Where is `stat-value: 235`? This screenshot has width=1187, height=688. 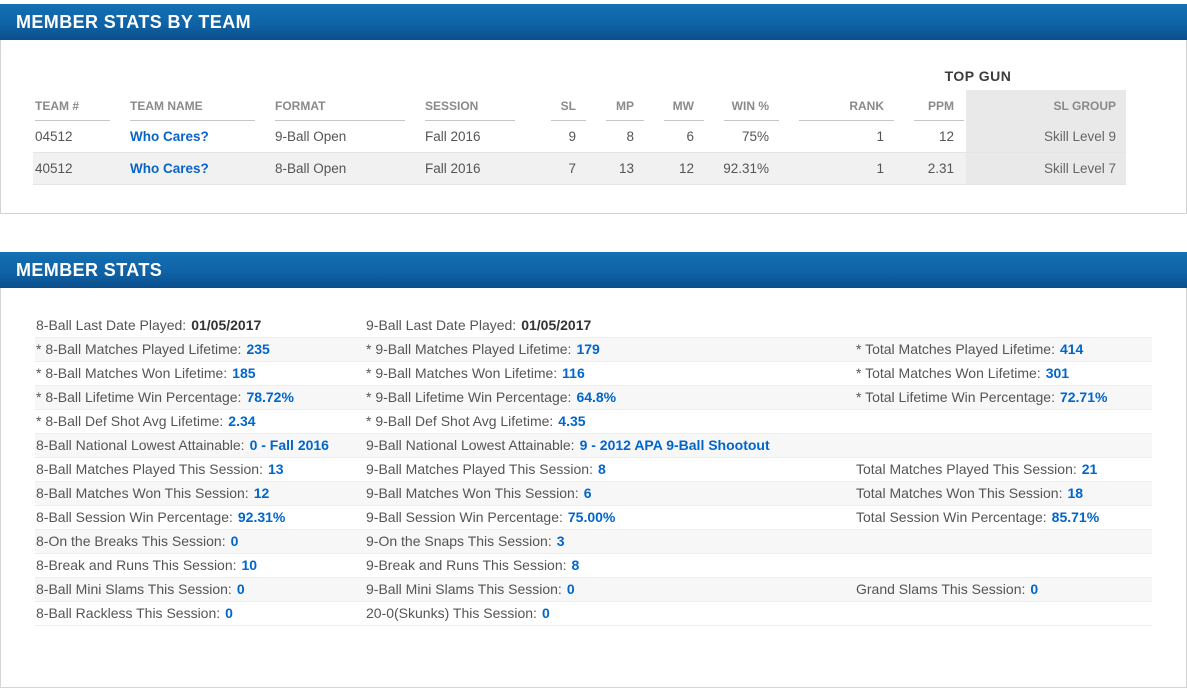
stat-value: 235 is located at coordinates (258, 349).